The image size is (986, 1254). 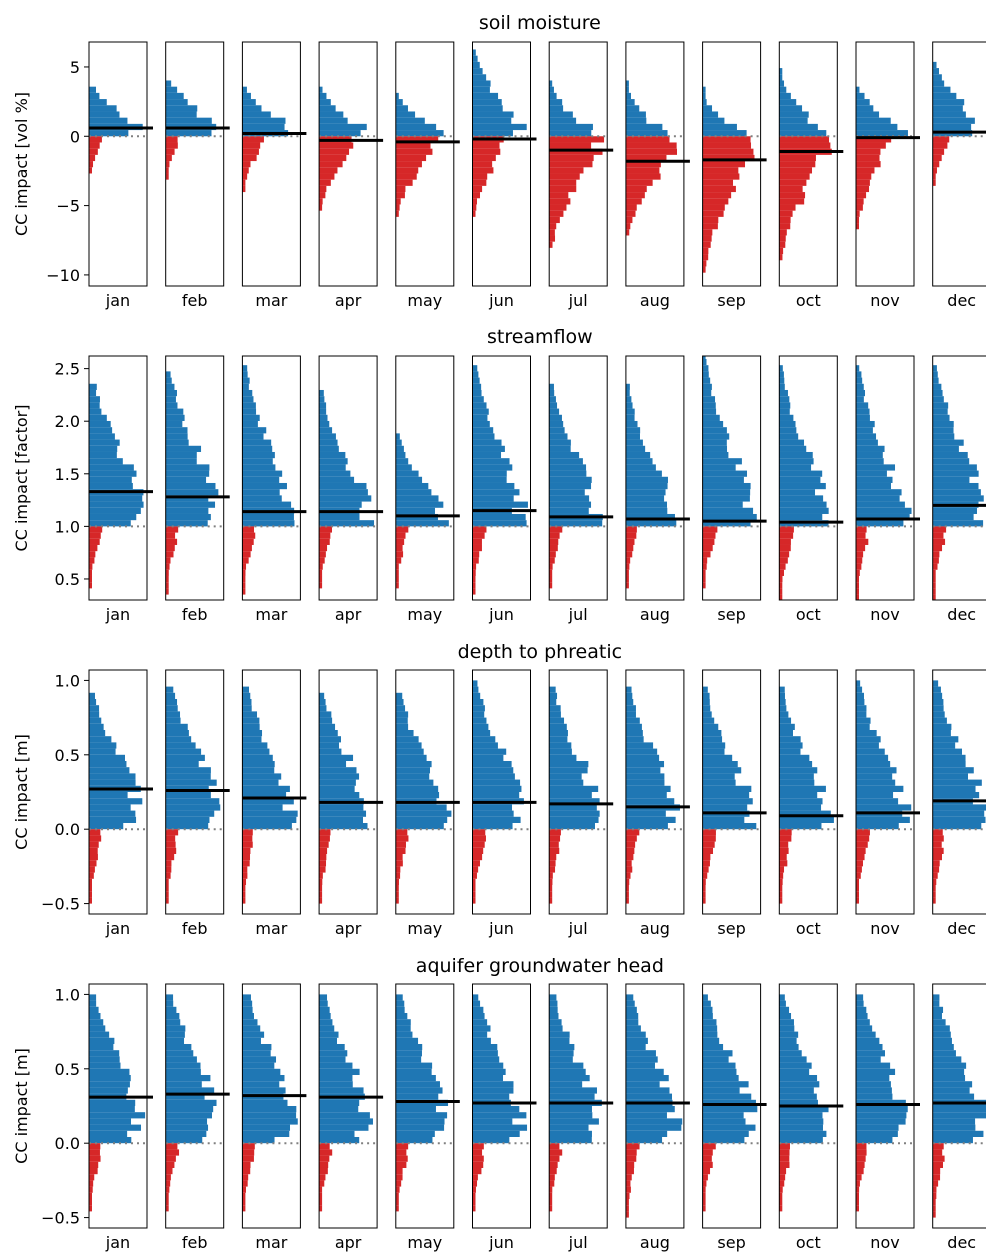 I want to click on y-tick-label: 1.0, so click(x=67, y=680).